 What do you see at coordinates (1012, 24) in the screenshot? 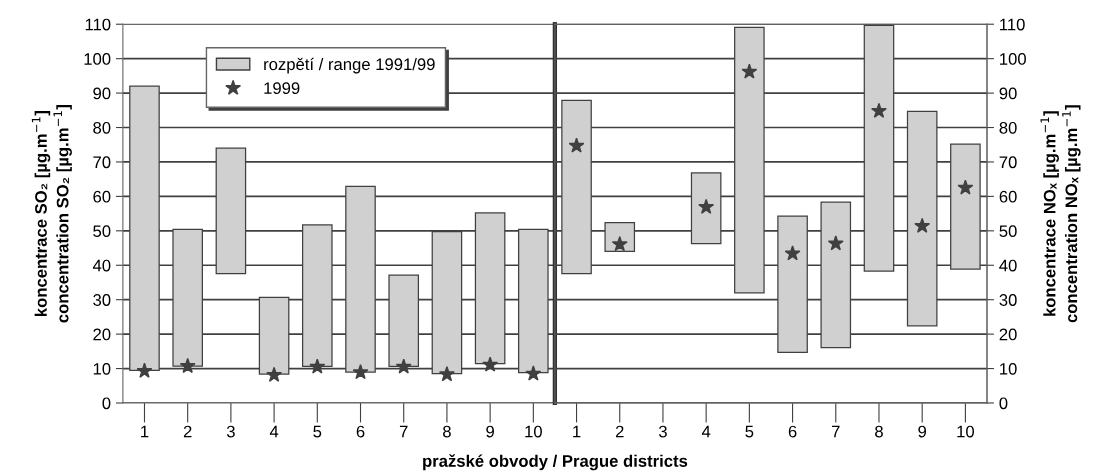
I see `y2-tick-label: 110` at bounding box center [1012, 24].